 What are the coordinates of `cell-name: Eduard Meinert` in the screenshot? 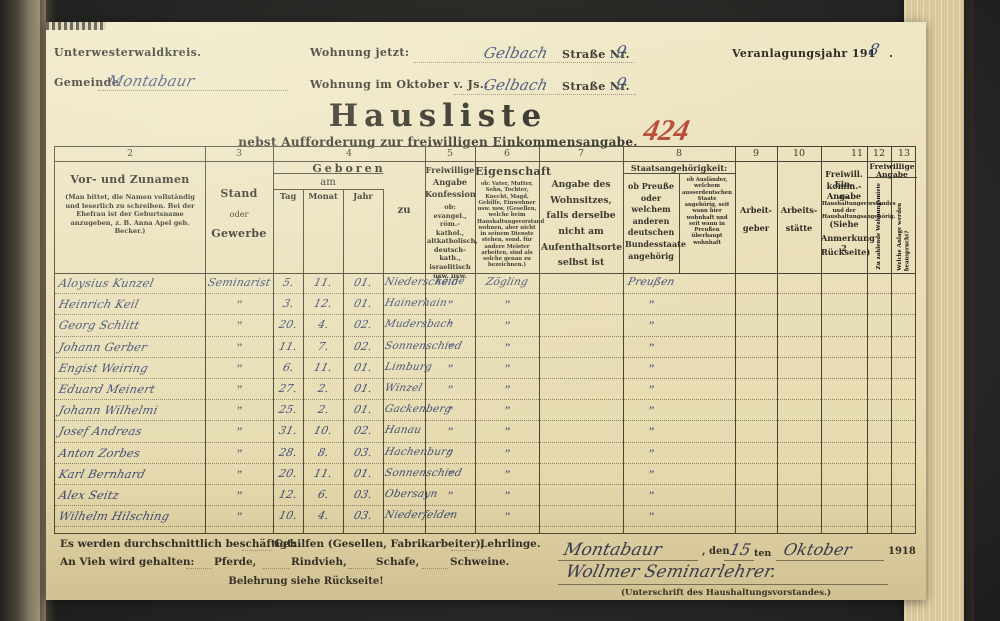 It's located at (130, 389).